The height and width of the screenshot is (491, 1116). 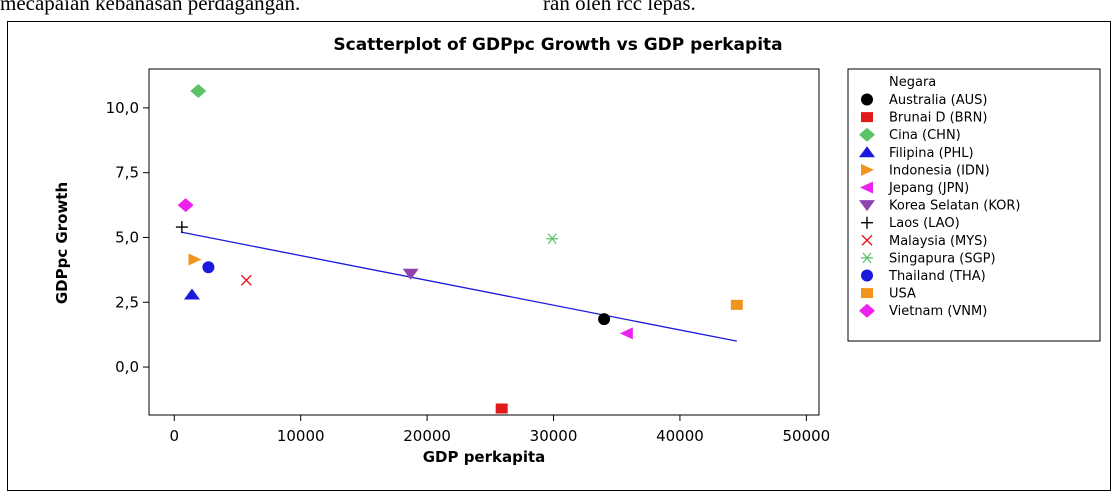 What do you see at coordinates (867, 99) in the screenshot?
I see `legend-marker-australia-aus` at bounding box center [867, 99].